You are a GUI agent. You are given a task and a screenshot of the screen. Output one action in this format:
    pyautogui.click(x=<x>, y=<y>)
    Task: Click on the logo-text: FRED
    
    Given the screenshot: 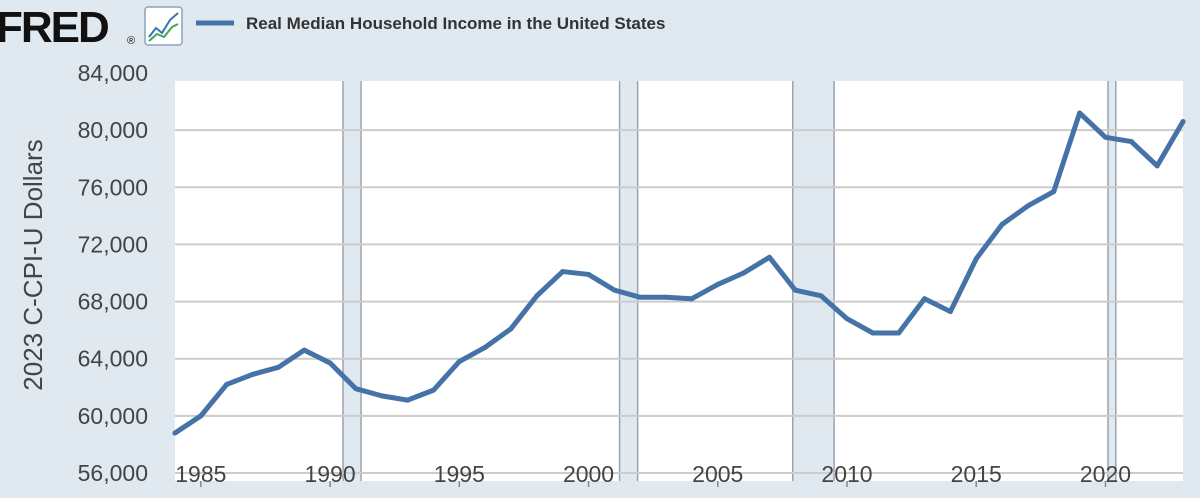 What is the action you would take?
    pyautogui.click(x=54, y=27)
    